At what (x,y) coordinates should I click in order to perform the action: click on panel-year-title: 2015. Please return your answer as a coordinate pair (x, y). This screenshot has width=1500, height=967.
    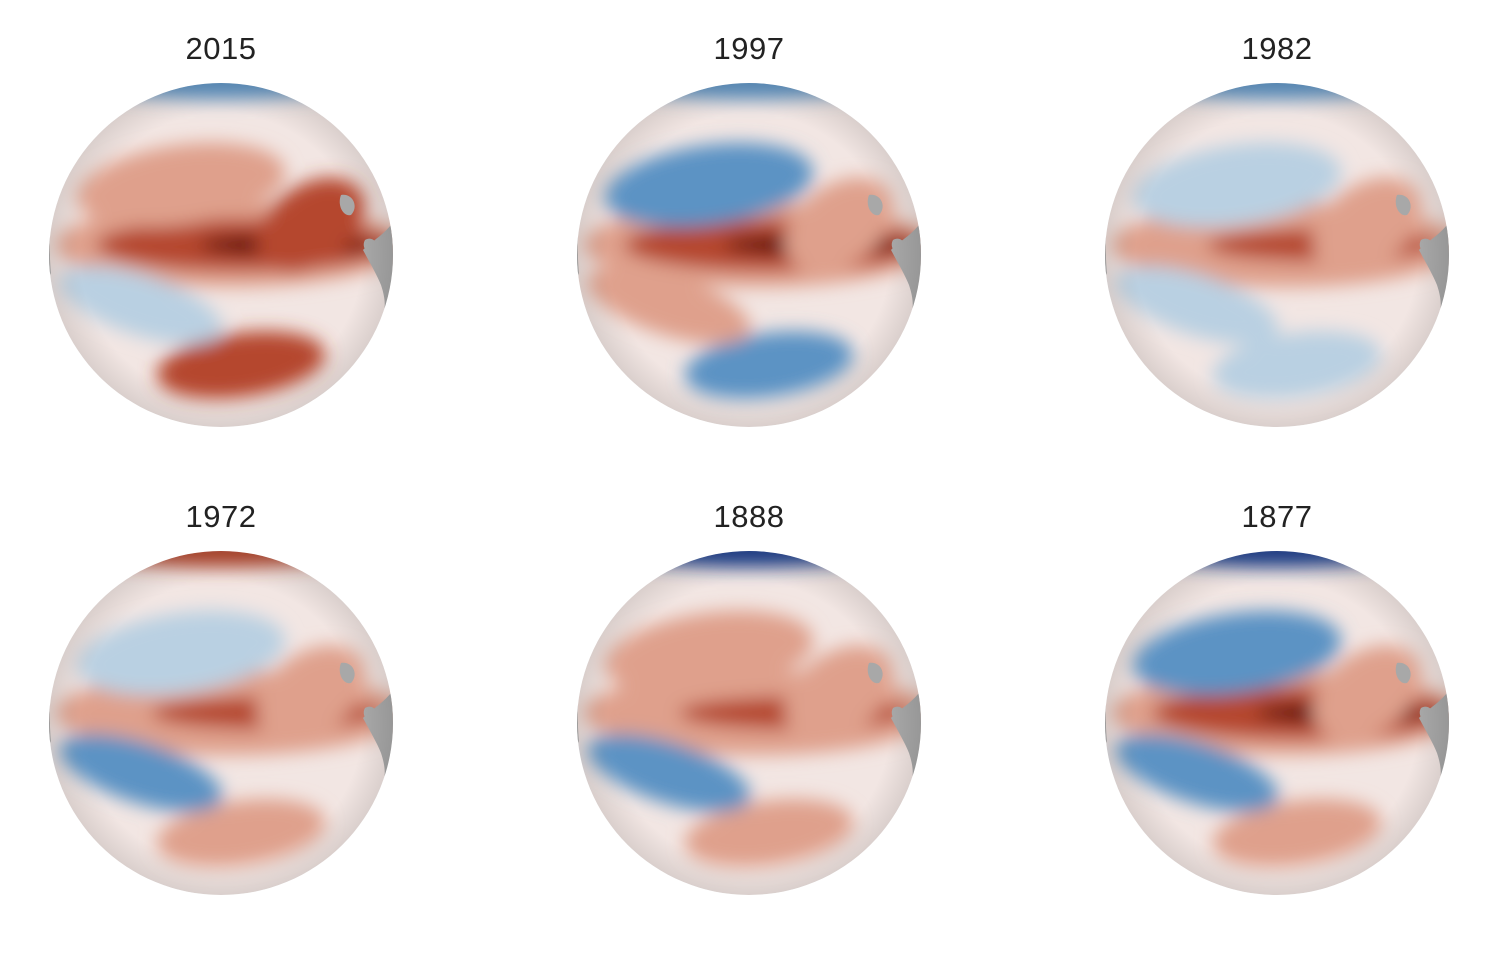
    Looking at the image, I should click on (221, 48).